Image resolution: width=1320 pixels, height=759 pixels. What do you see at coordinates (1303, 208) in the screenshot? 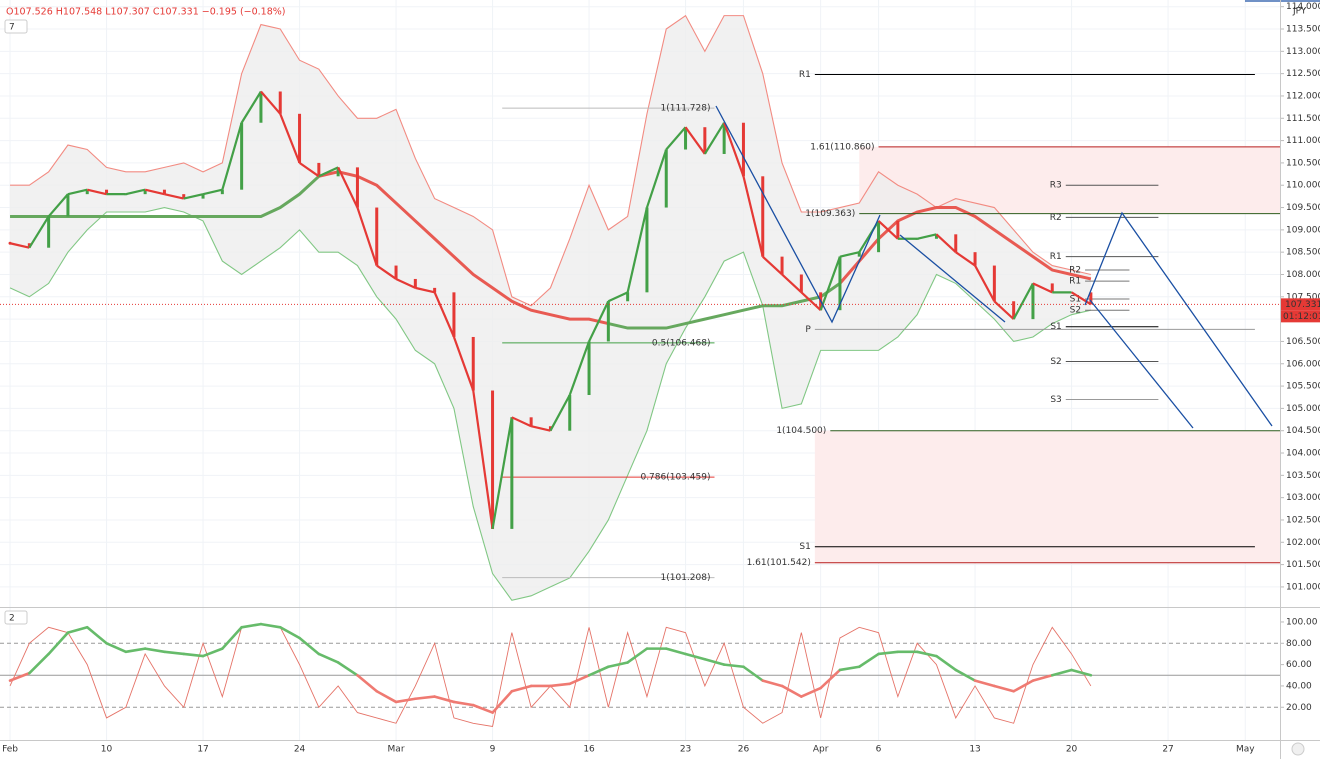
I see `y-tick-label: 109.500` at bounding box center [1303, 208].